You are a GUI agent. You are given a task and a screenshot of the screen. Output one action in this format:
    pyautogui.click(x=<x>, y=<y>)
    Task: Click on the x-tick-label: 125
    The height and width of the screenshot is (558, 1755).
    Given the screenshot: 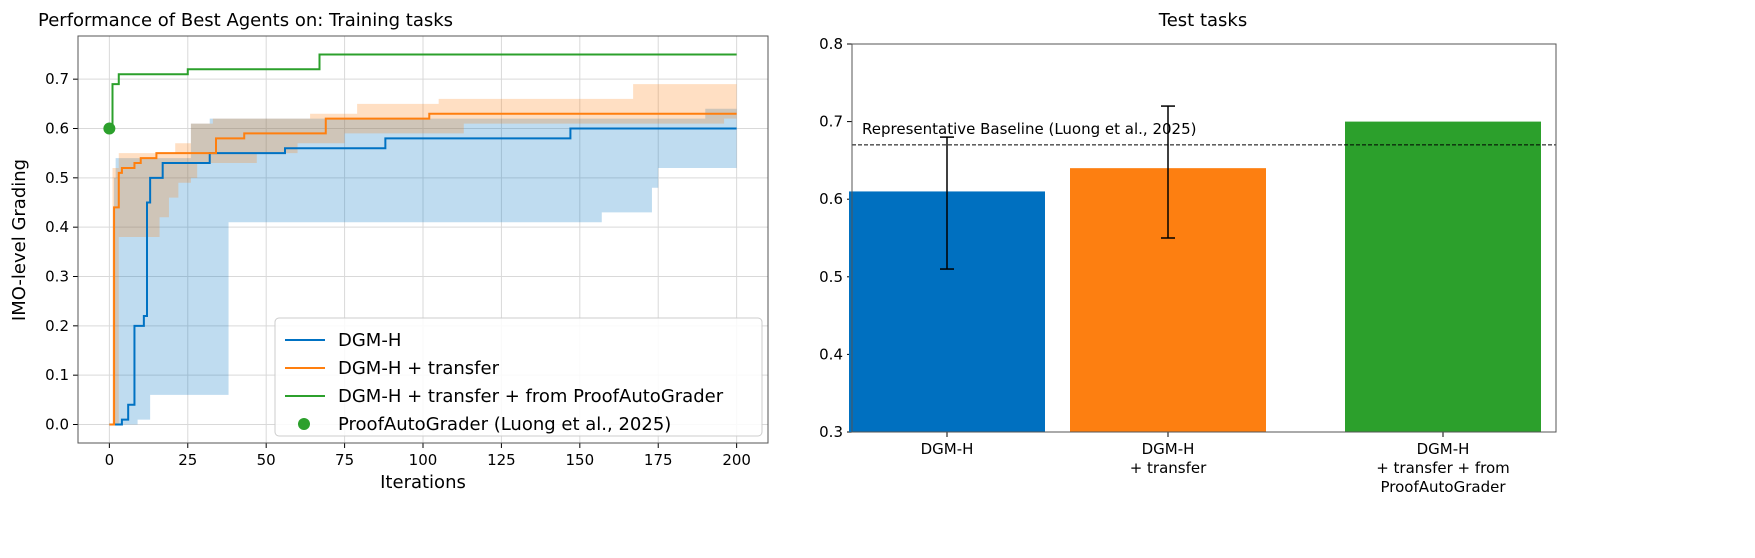 What is the action you would take?
    pyautogui.click(x=501, y=460)
    